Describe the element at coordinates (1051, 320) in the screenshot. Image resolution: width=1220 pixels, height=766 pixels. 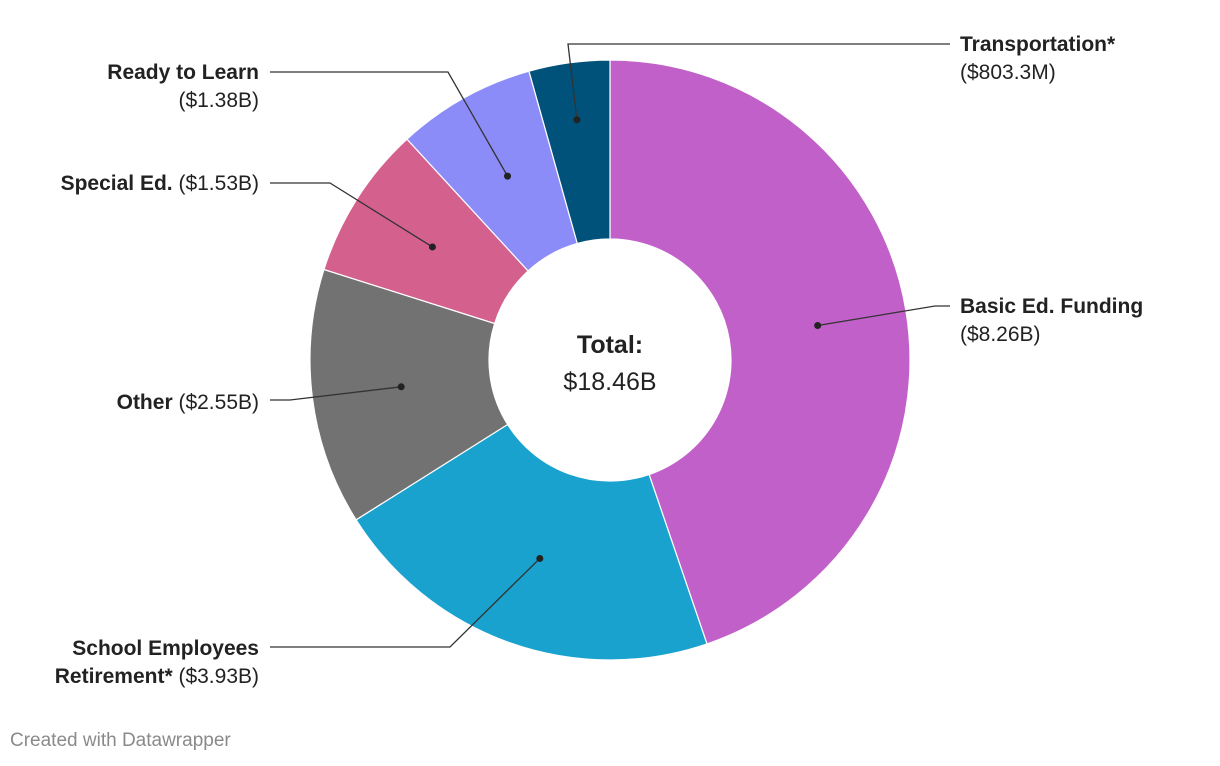
I see `label-basic-ed-funding: Basic Ed. Funding ($8.26B)` at that location.